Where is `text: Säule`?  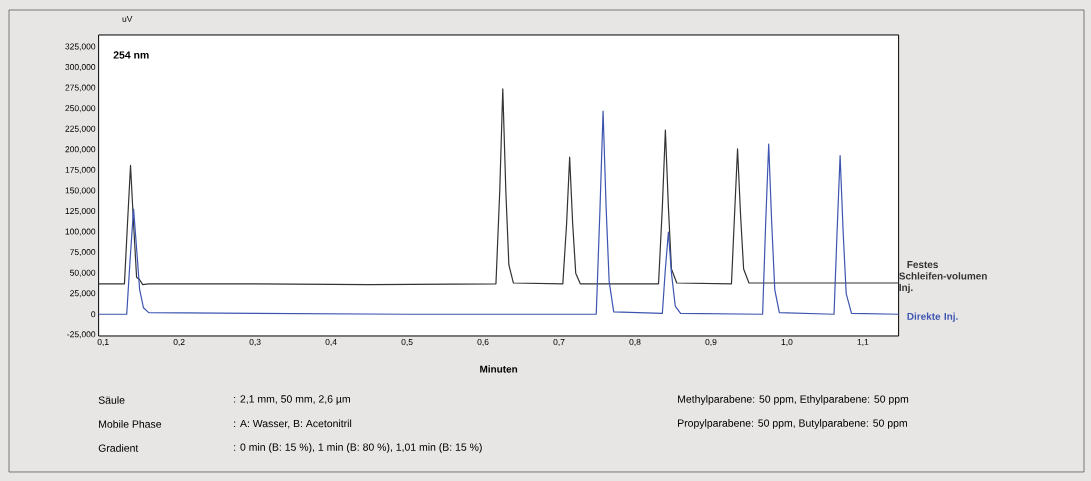 text: Säule is located at coordinates (111, 400).